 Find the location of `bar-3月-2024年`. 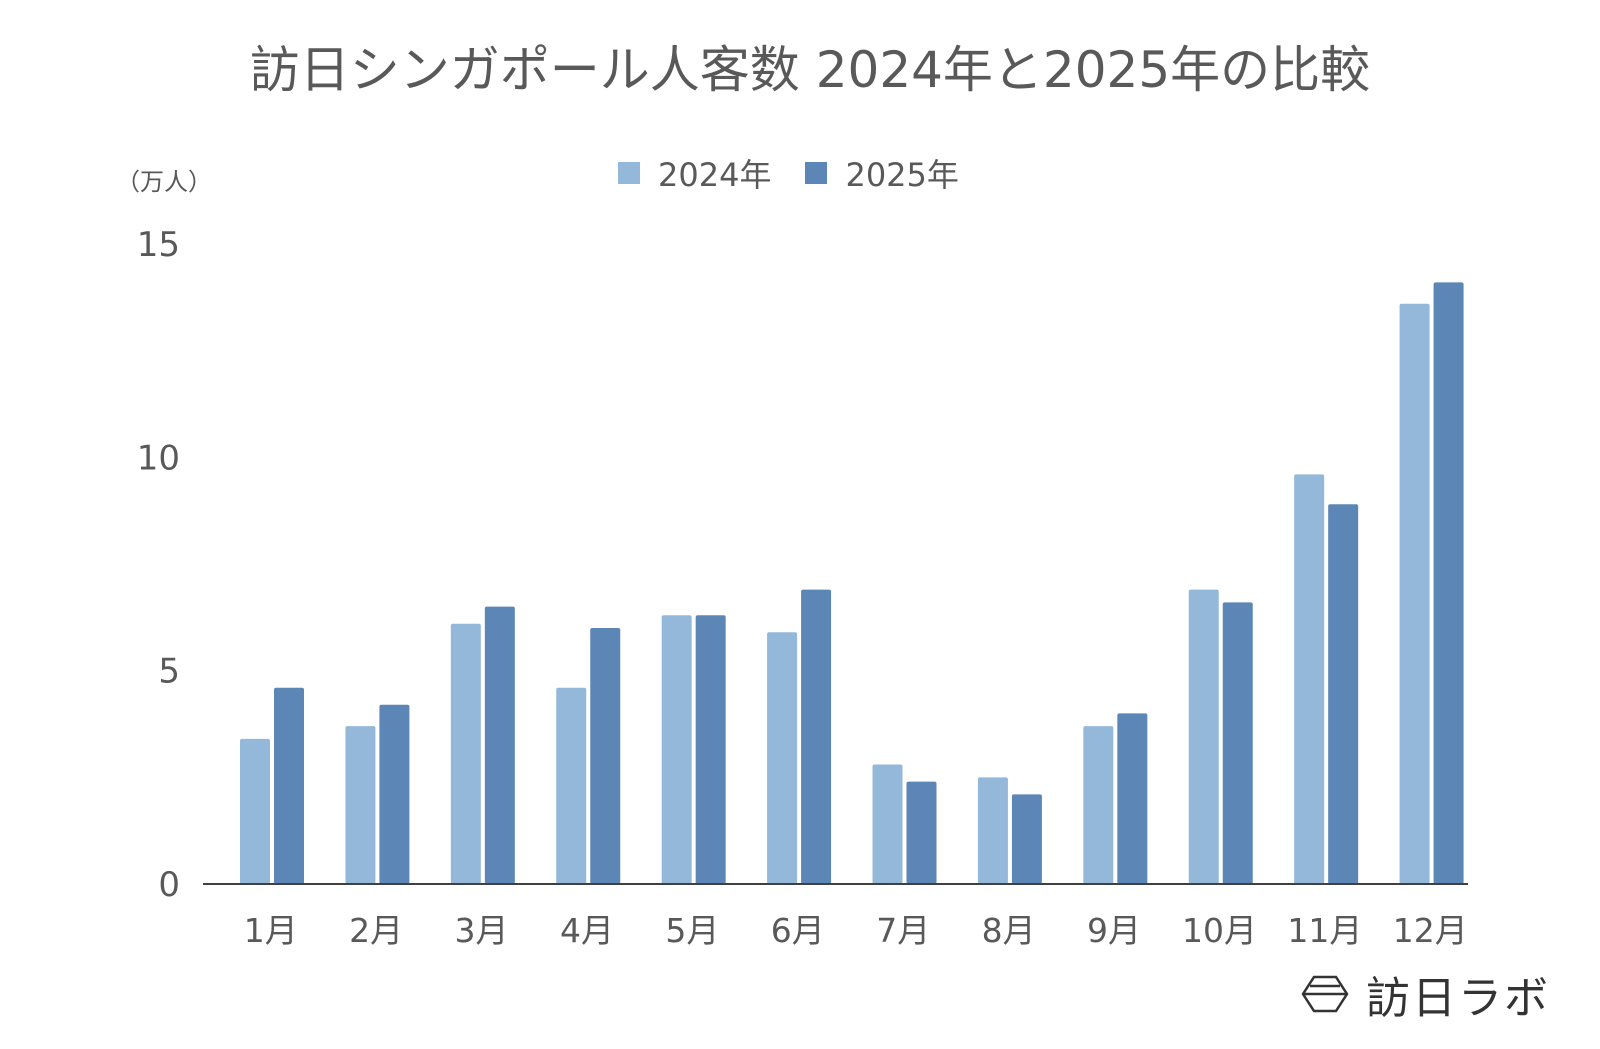

bar-3月-2024年 is located at coordinates (465, 753).